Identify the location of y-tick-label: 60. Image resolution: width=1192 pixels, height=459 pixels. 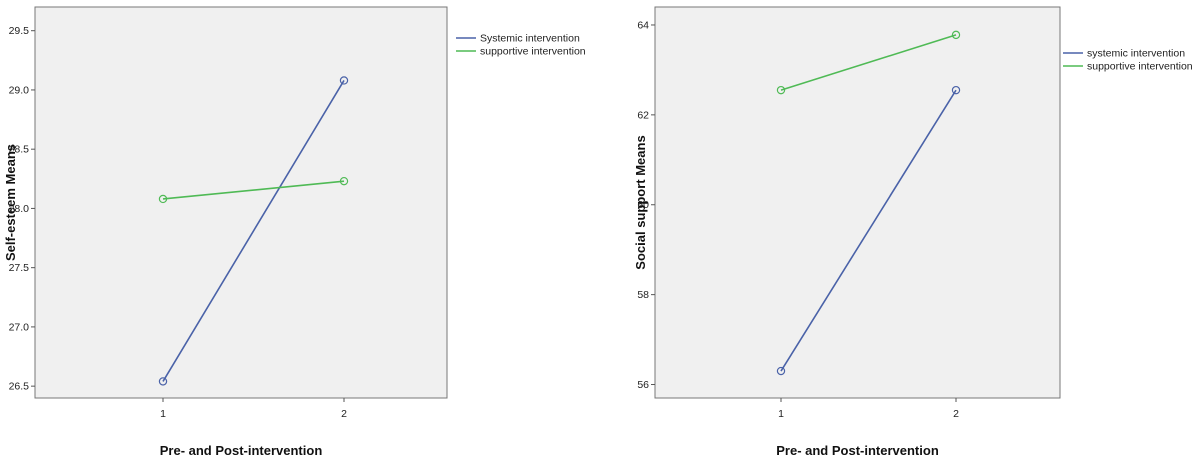
(643, 205).